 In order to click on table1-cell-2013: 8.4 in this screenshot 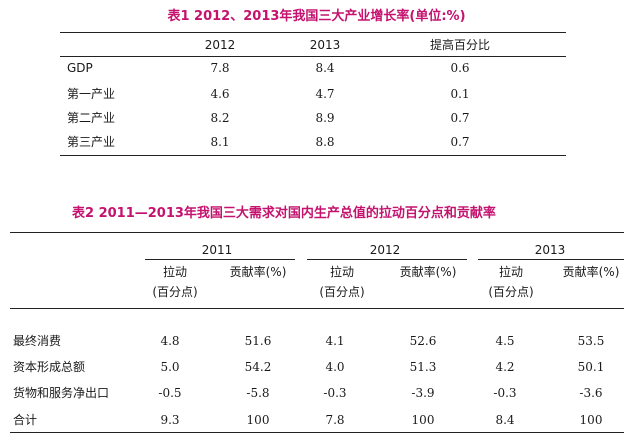, I will do `click(325, 68)`.